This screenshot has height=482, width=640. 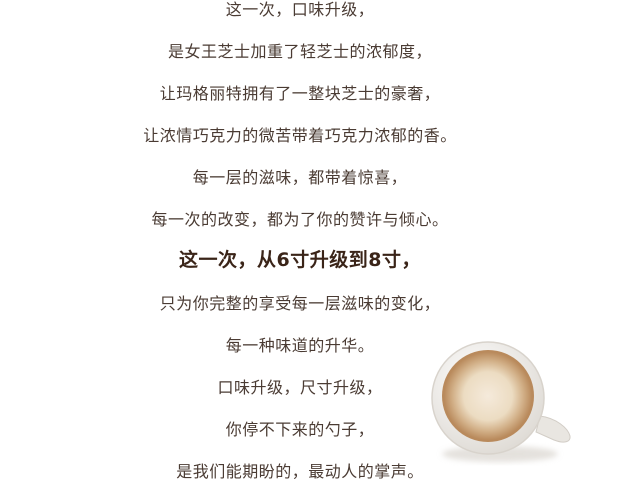 I want to click on cup-handle, so click(x=553, y=429).